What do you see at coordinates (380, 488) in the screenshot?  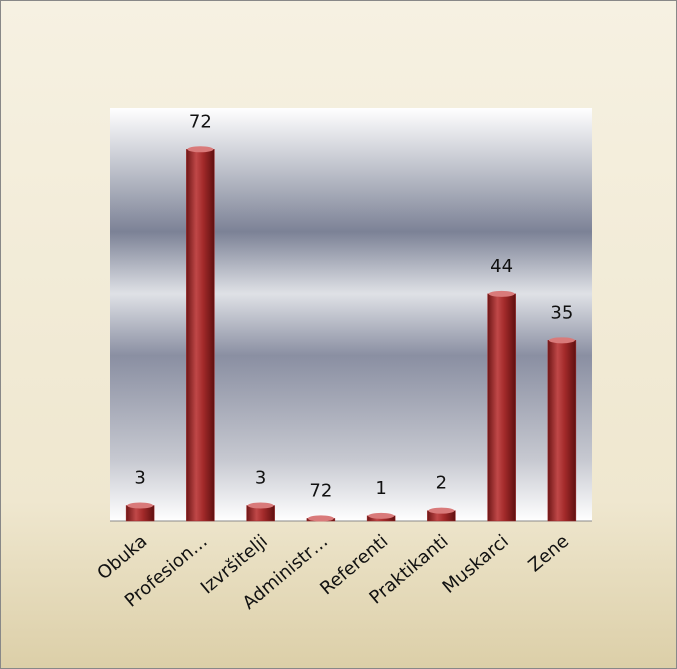 I see `data-label: 1` at bounding box center [380, 488].